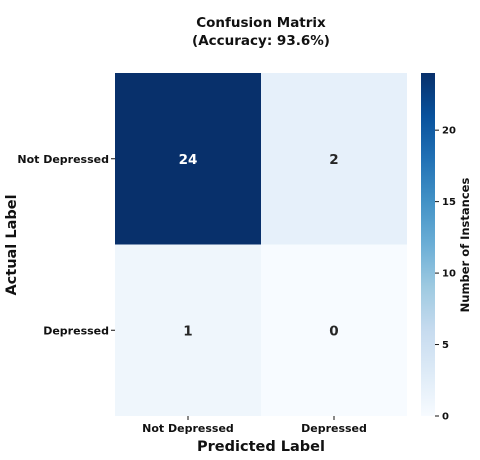 Image resolution: width=480 pixels, height=460 pixels. Describe the element at coordinates (445, 345) in the screenshot. I see `colorbar-tick-label: 5` at that location.